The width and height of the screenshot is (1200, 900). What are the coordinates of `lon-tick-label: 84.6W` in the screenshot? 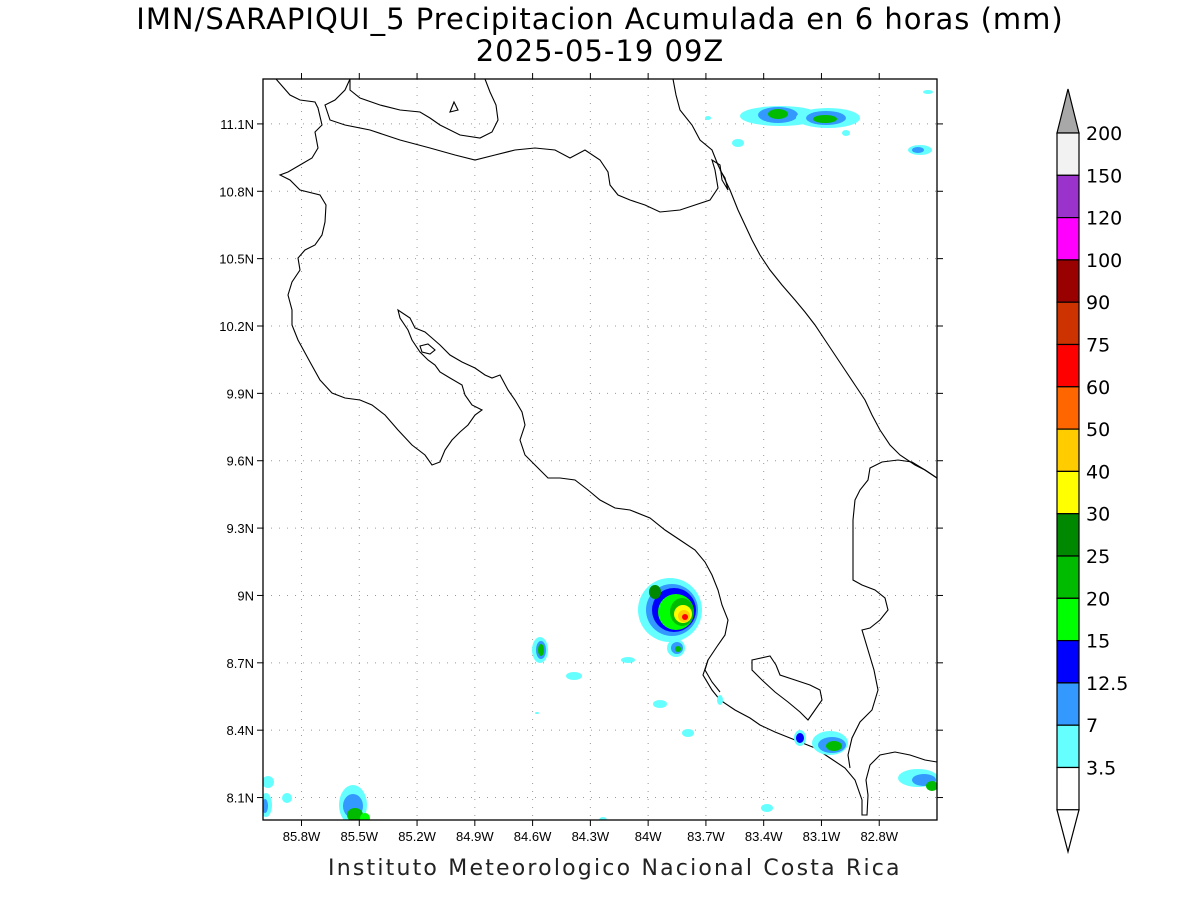 It's located at (533, 836).